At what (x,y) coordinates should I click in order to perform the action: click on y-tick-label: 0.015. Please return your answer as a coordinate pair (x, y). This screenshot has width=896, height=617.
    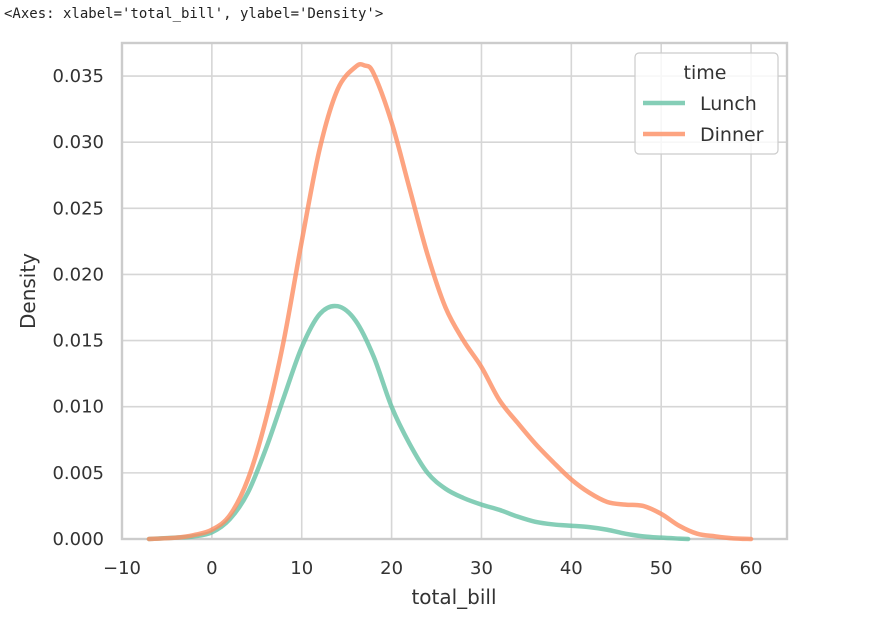
    Looking at the image, I should click on (78, 341).